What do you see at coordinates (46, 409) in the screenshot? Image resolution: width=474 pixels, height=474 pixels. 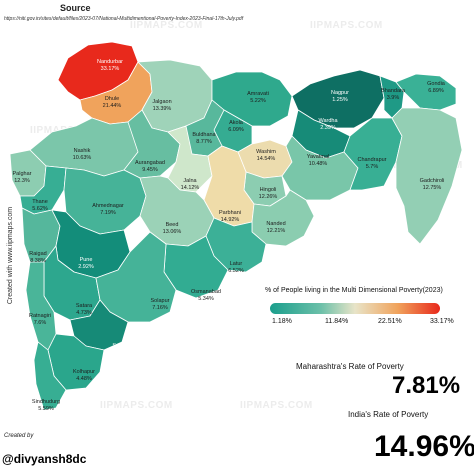 I see `district-value-sindhudurg: 5.59%` at bounding box center [46, 409].